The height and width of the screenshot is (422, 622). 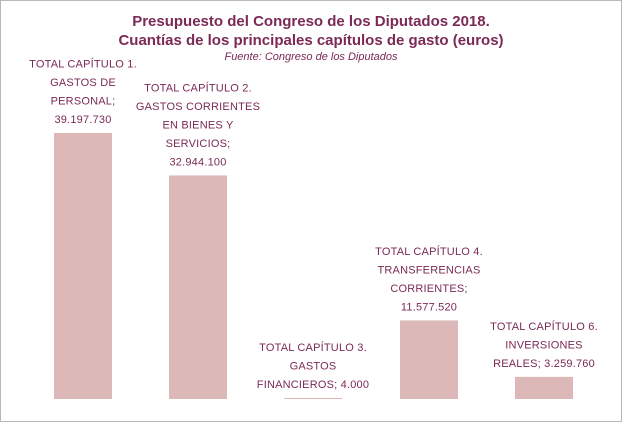 I want to click on data-label-3-line-2: GASTOS, so click(x=313, y=367).